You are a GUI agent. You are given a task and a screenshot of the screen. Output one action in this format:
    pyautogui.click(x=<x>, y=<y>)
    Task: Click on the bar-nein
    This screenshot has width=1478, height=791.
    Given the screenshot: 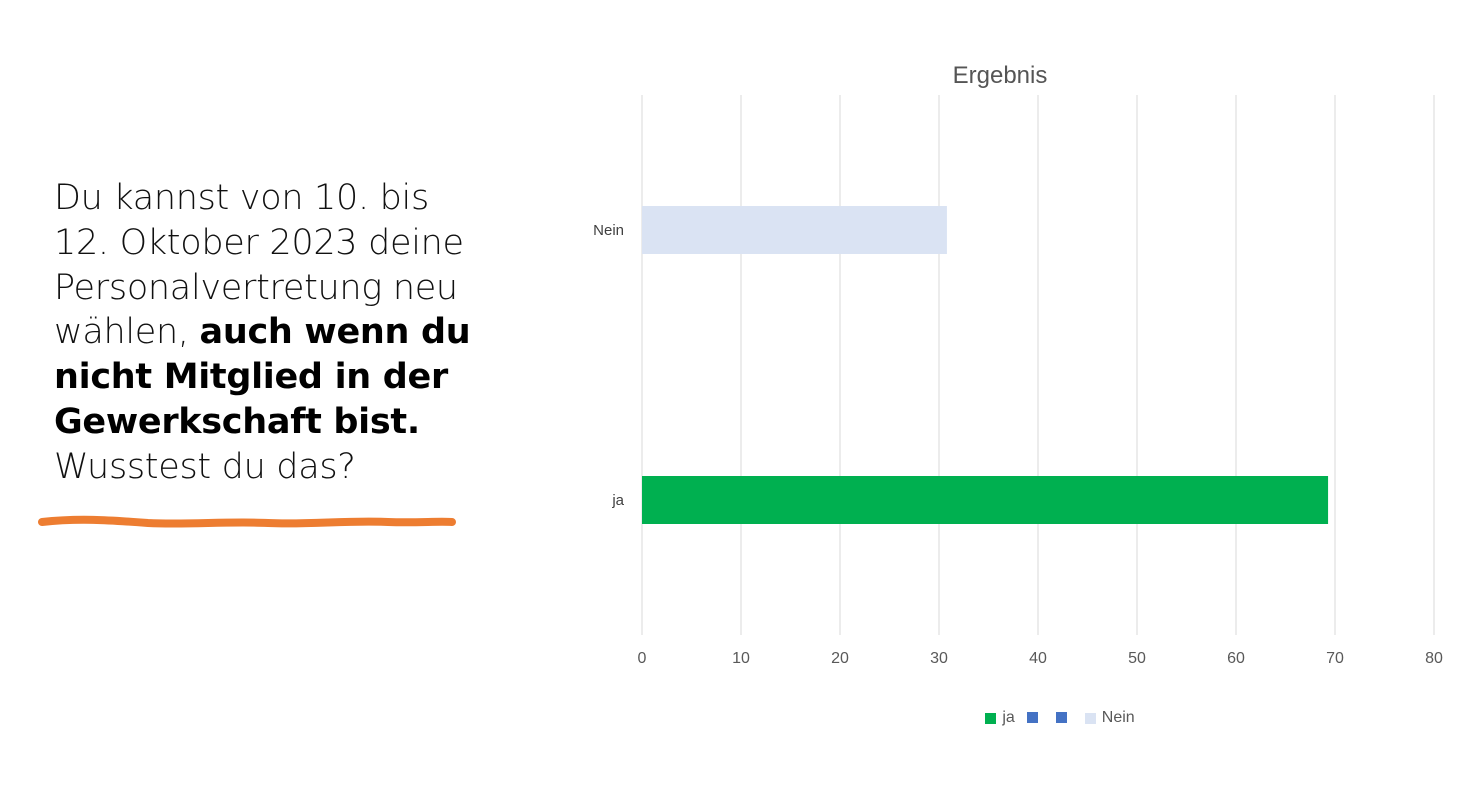 What is the action you would take?
    pyautogui.click(x=794, y=230)
    